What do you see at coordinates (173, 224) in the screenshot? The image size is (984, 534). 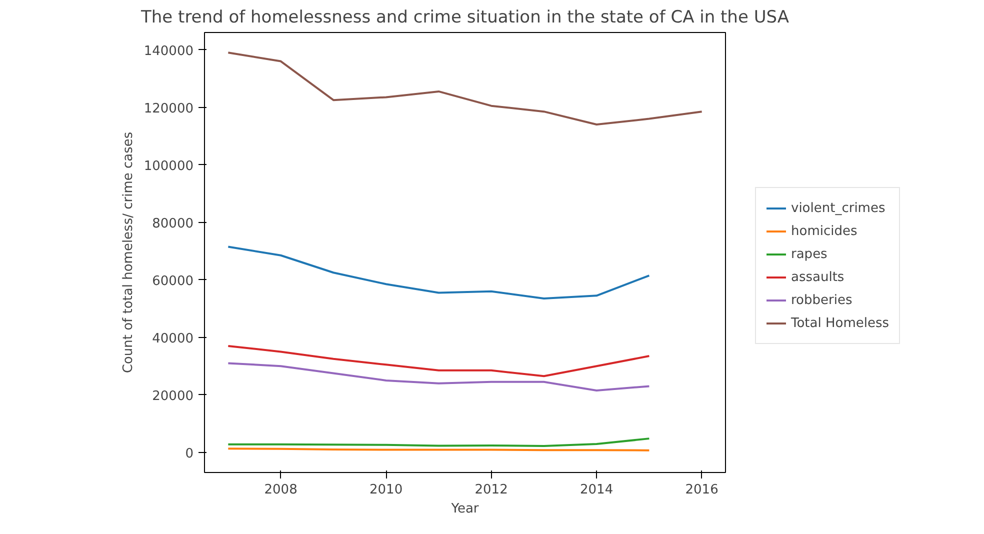 I see `y-tick-label: 80000` at bounding box center [173, 224].